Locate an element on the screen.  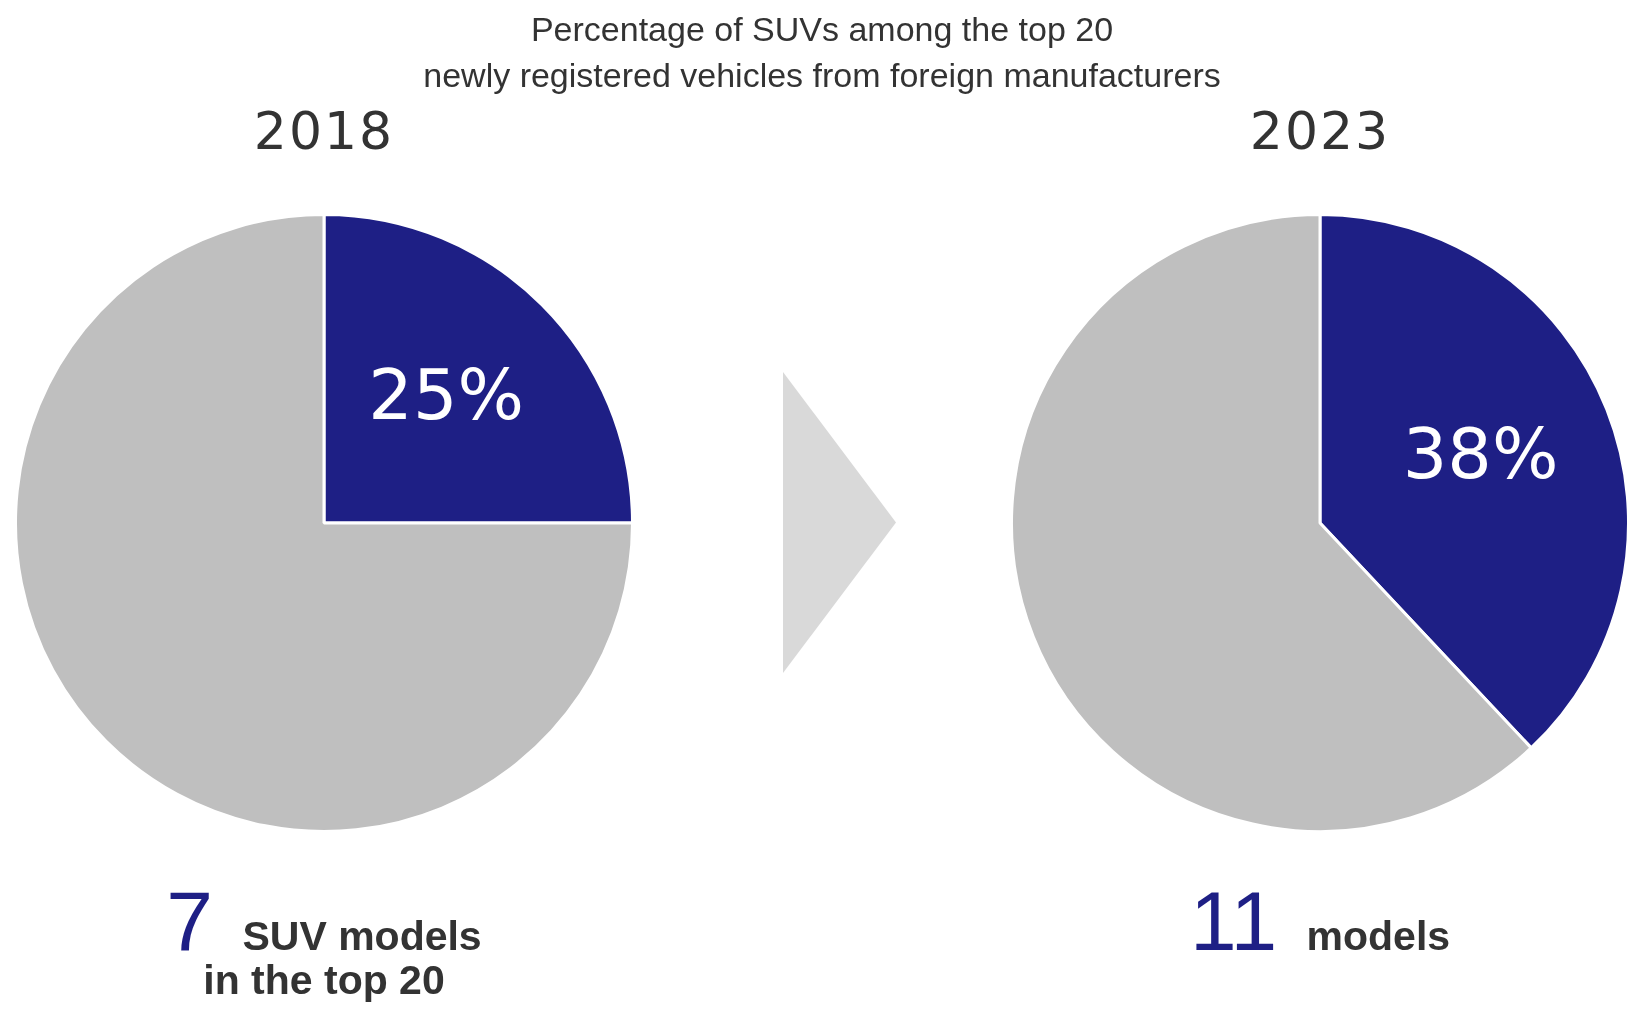
text: 11 is located at coordinates (1233, 921).